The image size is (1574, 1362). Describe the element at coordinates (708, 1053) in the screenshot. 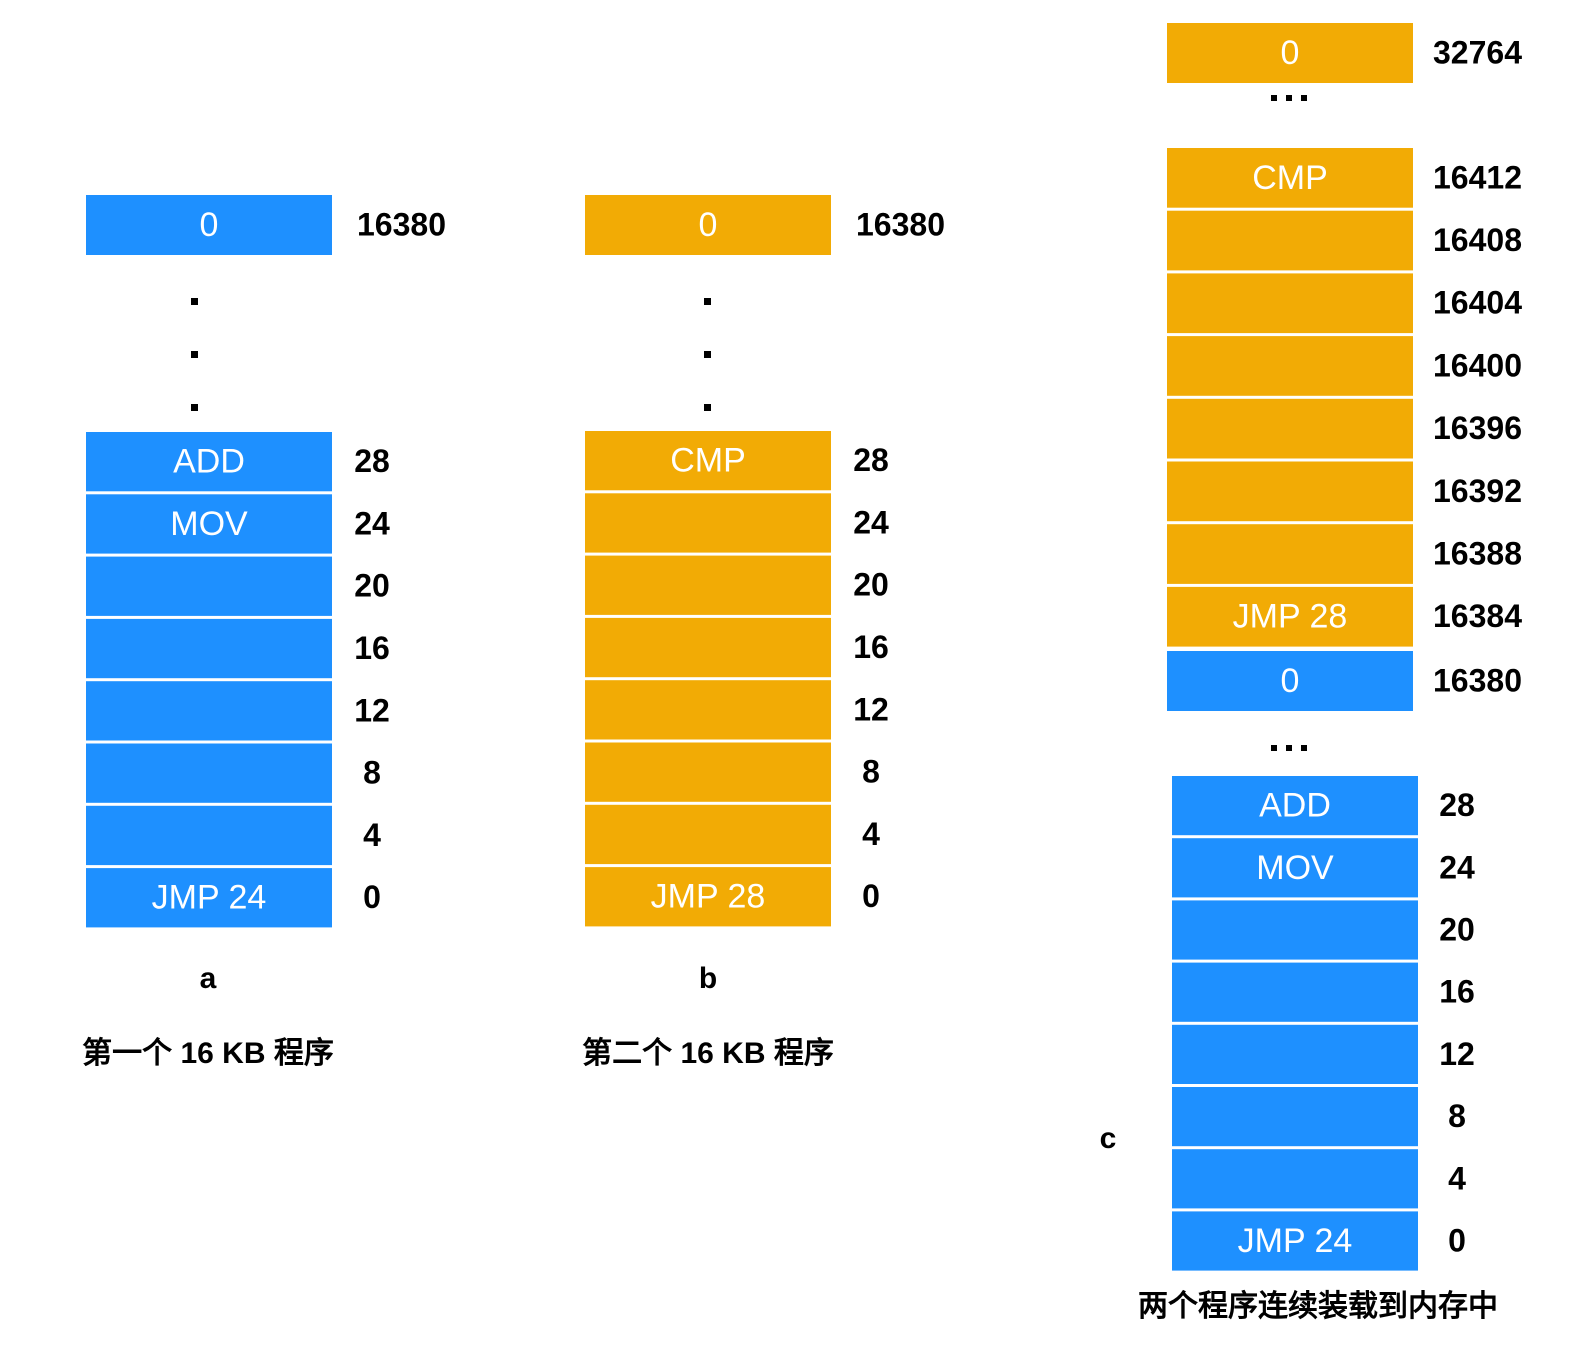

I see `caption: 第二个 16 KB 程序` at that location.